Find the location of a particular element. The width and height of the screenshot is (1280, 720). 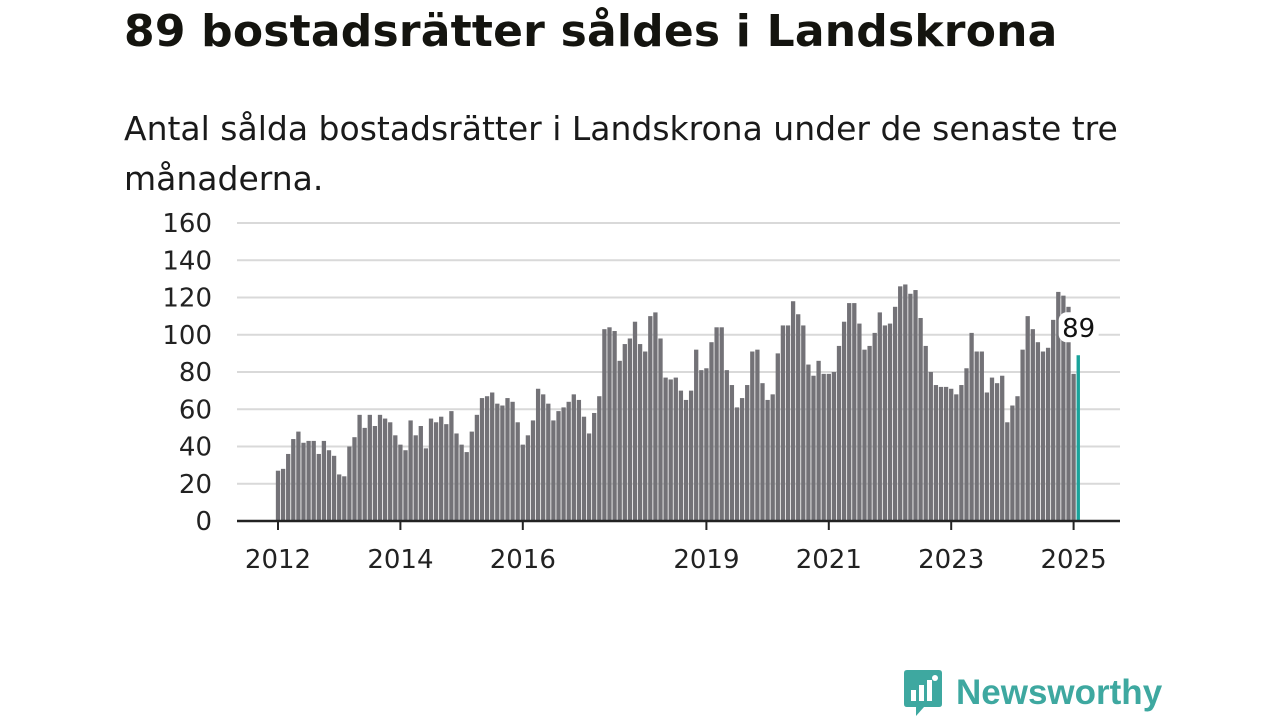

x-tick-label: 2019 is located at coordinates (706, 560).